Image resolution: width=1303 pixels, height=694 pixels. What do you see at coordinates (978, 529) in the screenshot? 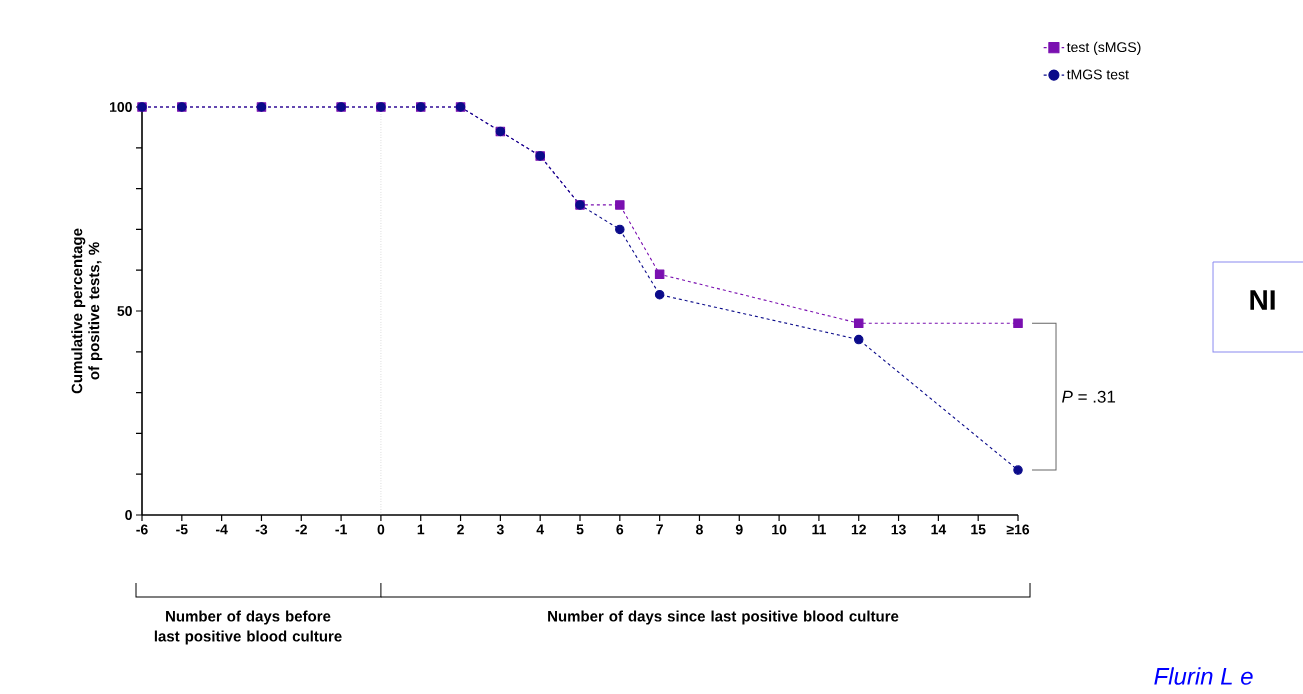
I see `x-tick-label: 15` at bounding box center [978, 529].